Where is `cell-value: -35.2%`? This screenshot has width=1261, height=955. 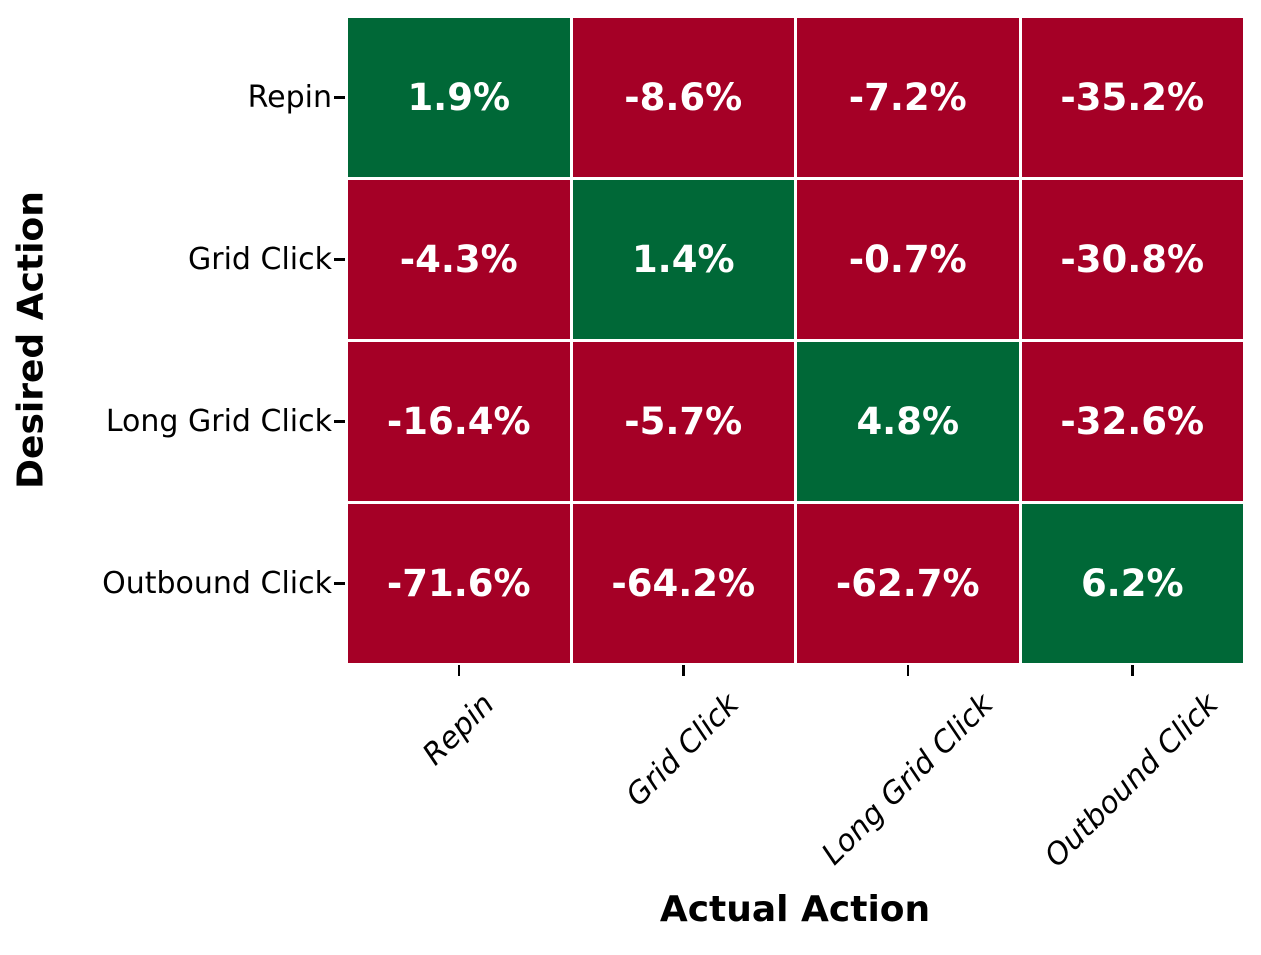
cell-value: -35.2% is located at coordinates (1132, 97).